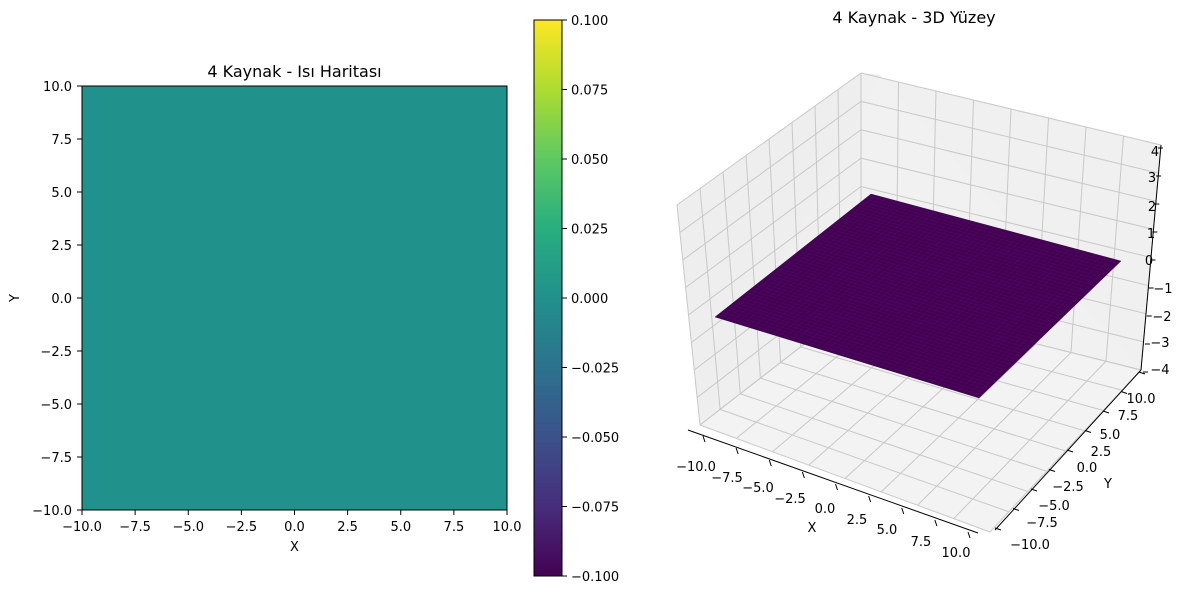 The image size is (1196, 594). Describe the element at coordinates (589, 91) in the screenshot. I see `colorbar-tick-label: 0.075` at that location.